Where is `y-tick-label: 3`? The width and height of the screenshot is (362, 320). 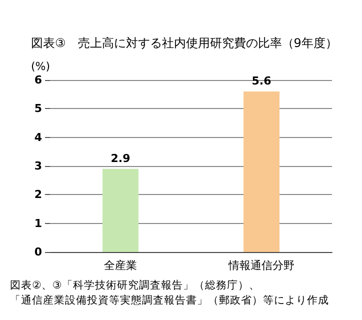
y-tick-label: 3 is located at coordinates (38, 166).